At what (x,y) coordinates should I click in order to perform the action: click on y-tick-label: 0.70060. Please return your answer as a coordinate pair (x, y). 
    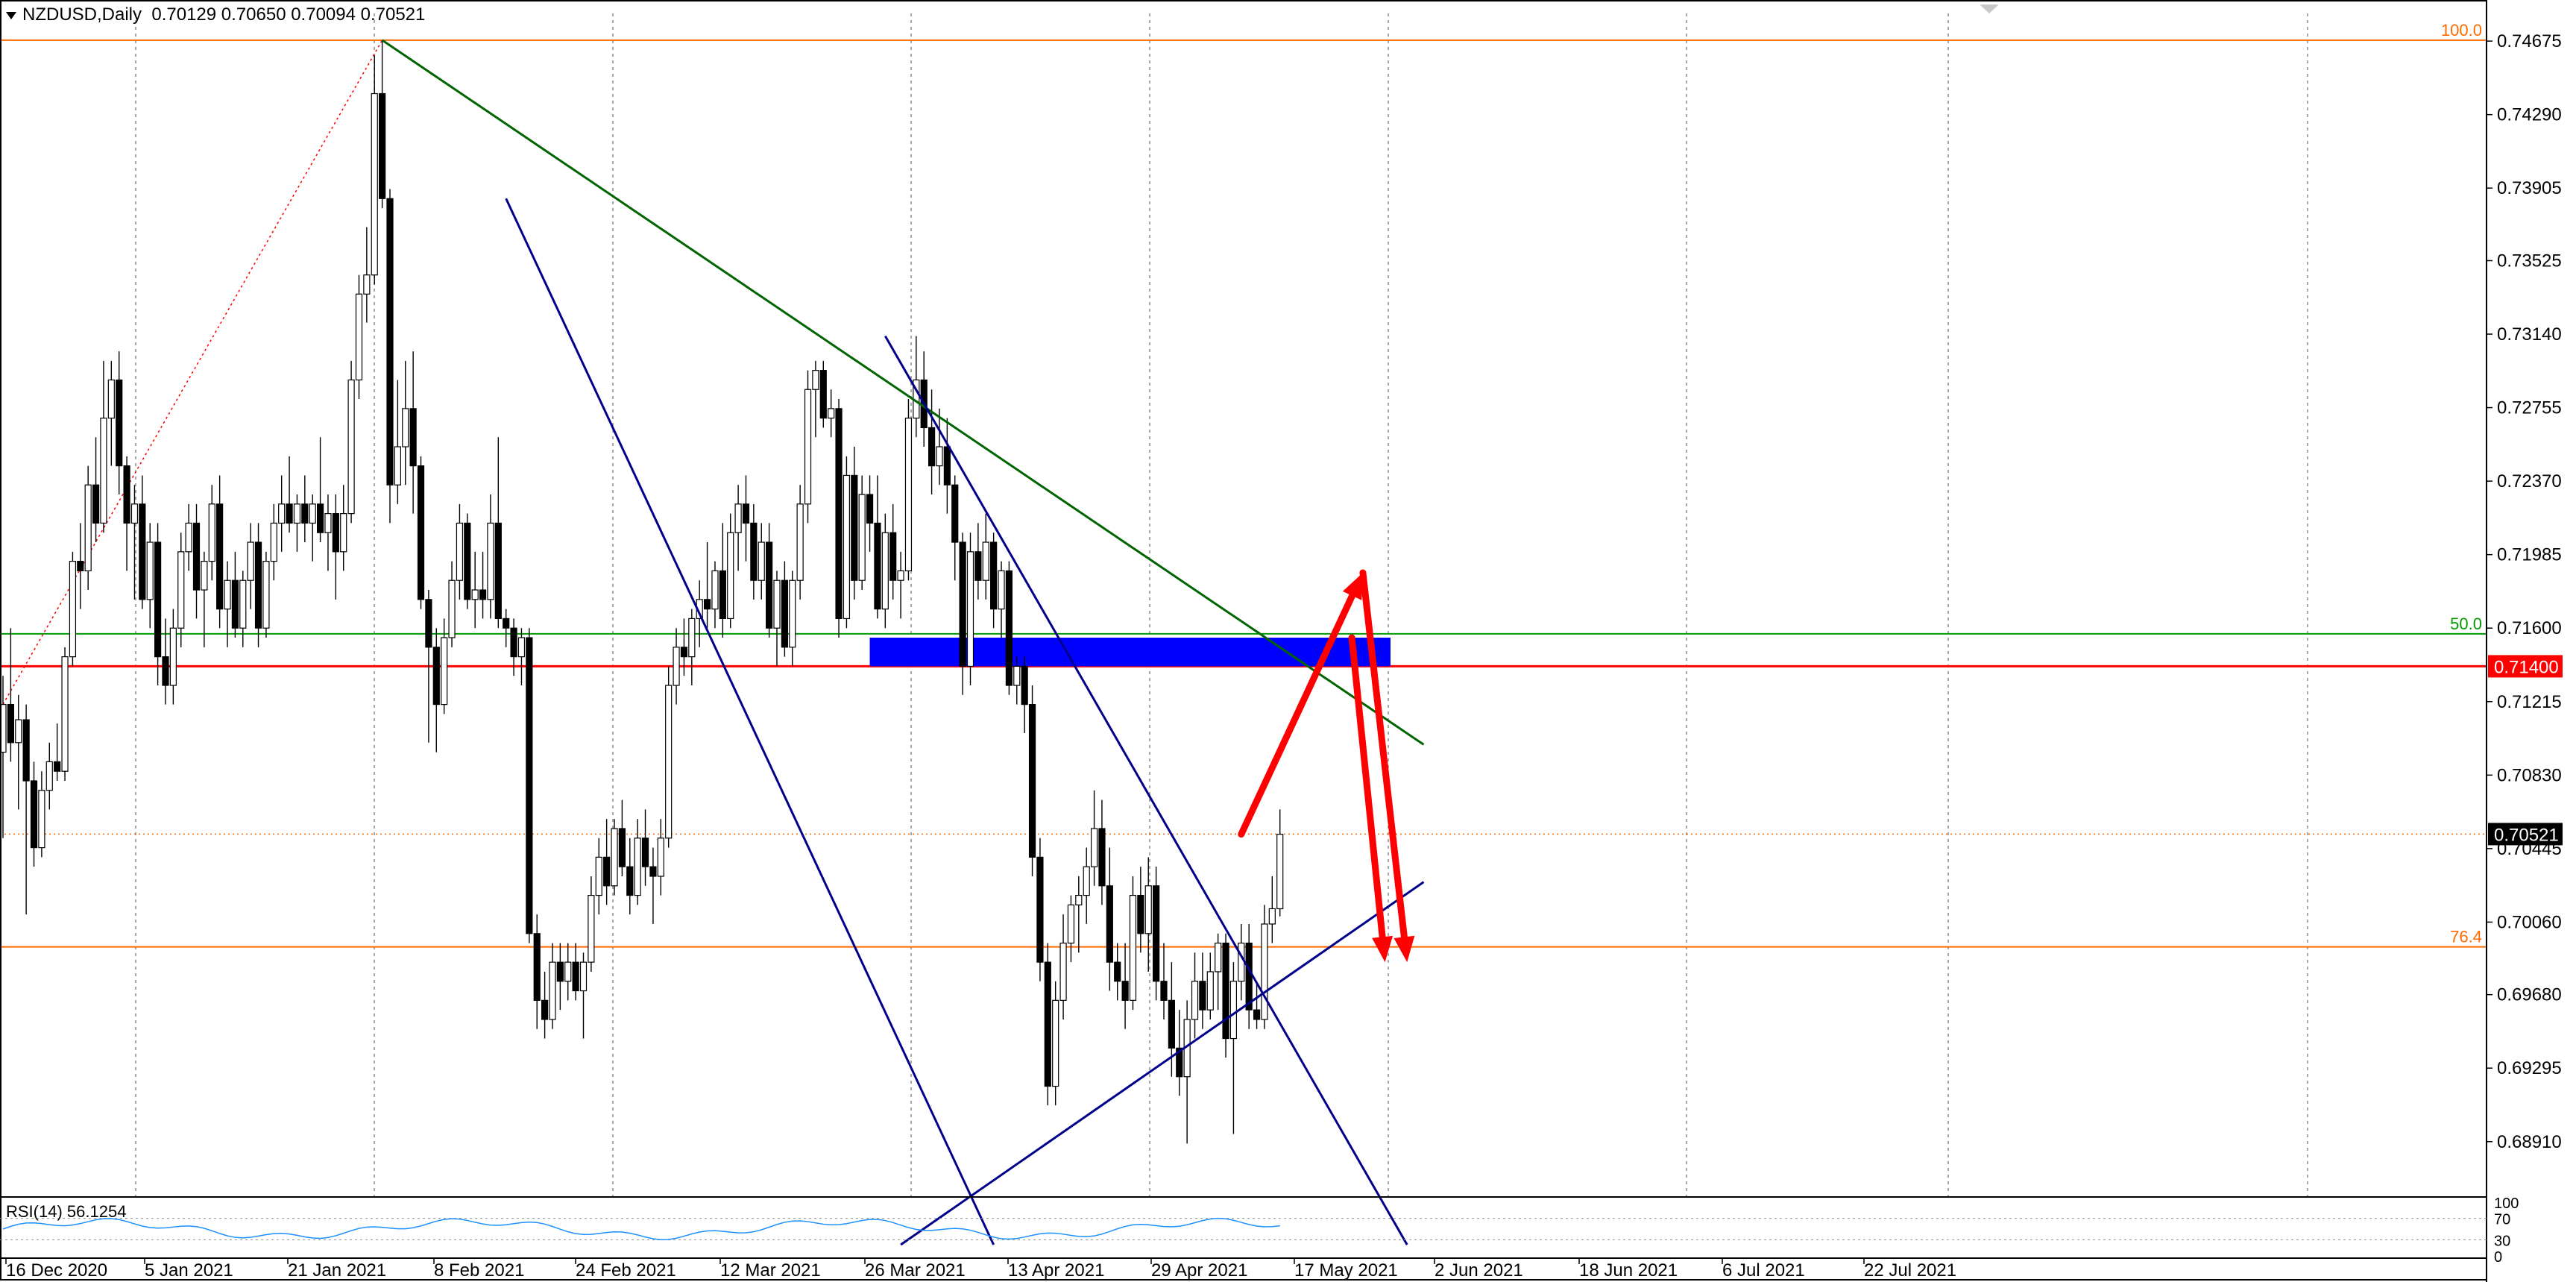
    Looking at the image, I should click on (2529, 922).